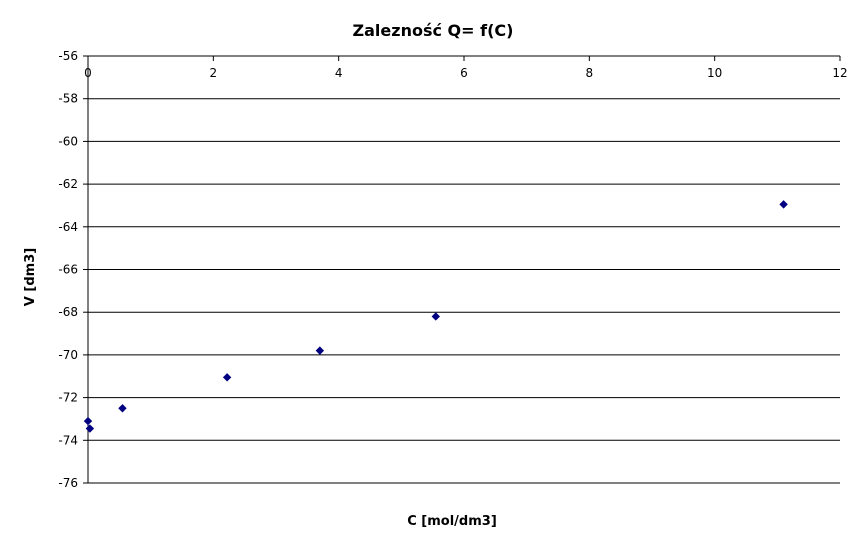  I want to click on y-axis-ticks: -56 -58 -60 -62 -64 -66 -68 -70 -72 -74 -76, so click(73, 269).